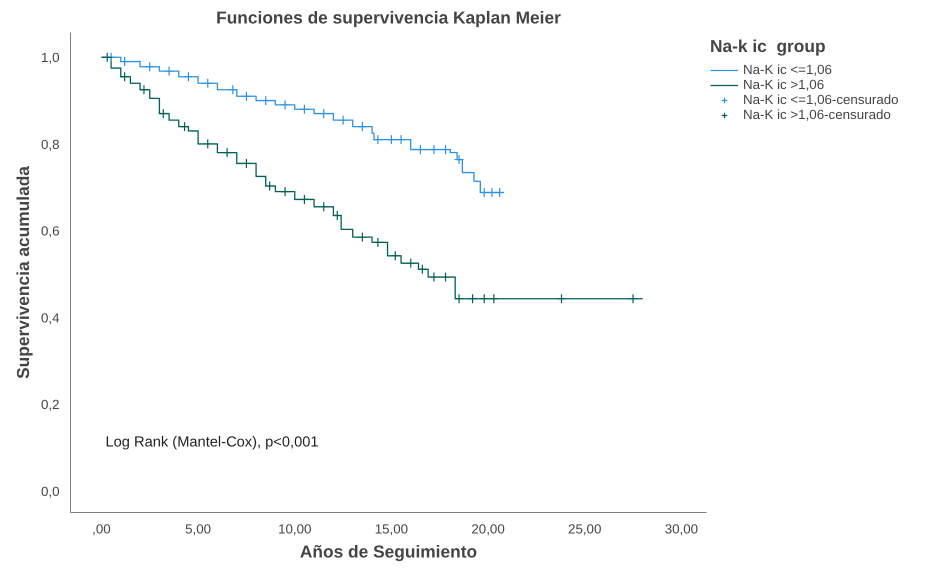  I want to click on legend-title: Na-k ic group, so click(768, 46).